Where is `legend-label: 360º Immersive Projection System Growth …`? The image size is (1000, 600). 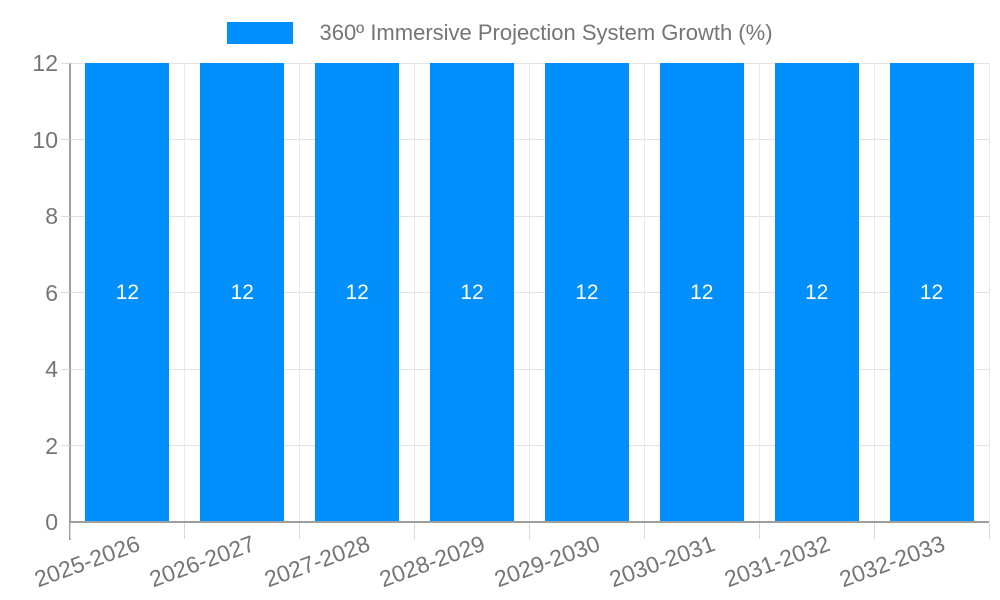 legend-label: 360º Immersive Projection System Growth … is located at coordinates (546, 32).